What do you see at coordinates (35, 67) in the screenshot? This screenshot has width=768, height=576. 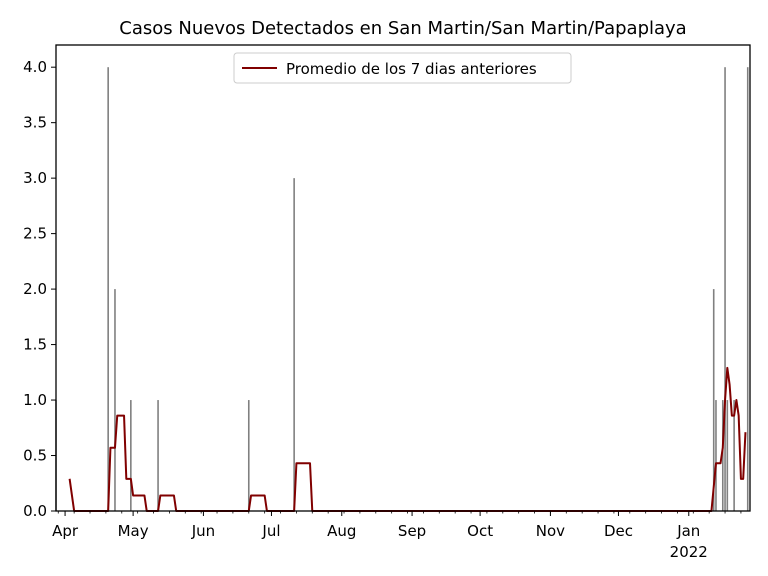 I see `y-tick-label: 4.0` at bounding box center [35, 67].